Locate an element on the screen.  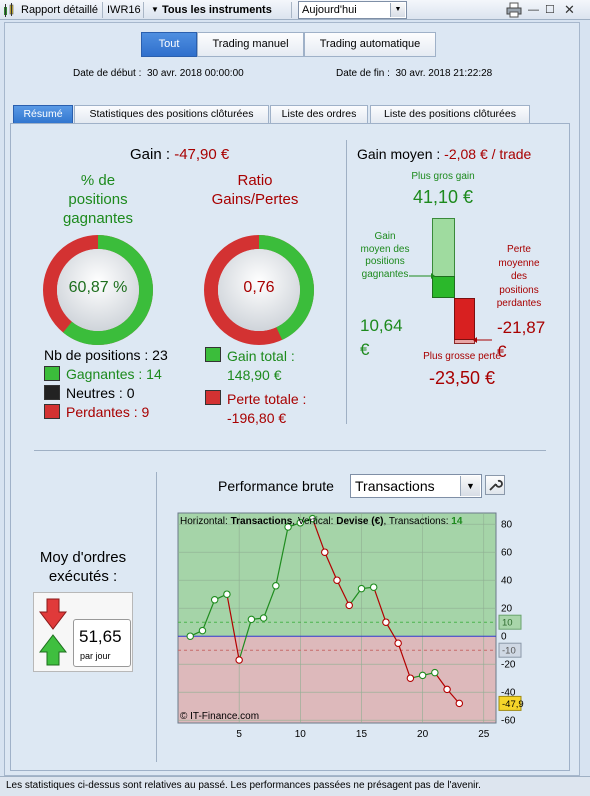
tab-orders: Liste des ordres is located at coordinates (319, 114).